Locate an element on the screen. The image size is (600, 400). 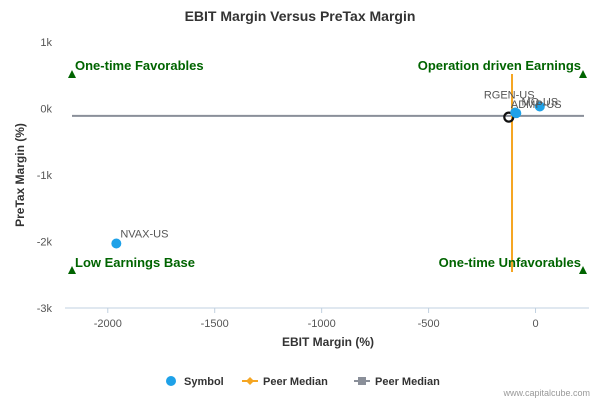
y-tick-label: -3k is located at coordinates (45, 309).